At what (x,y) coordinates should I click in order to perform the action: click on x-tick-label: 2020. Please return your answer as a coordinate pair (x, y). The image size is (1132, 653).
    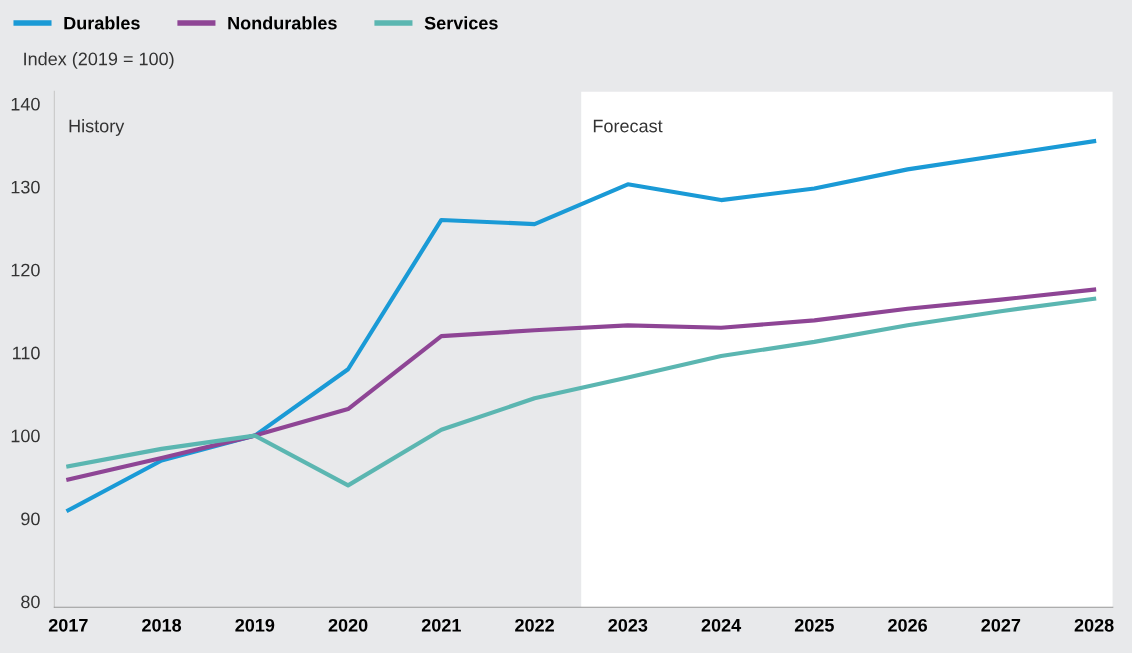
    Looking at the image, I should click on (348, 625).